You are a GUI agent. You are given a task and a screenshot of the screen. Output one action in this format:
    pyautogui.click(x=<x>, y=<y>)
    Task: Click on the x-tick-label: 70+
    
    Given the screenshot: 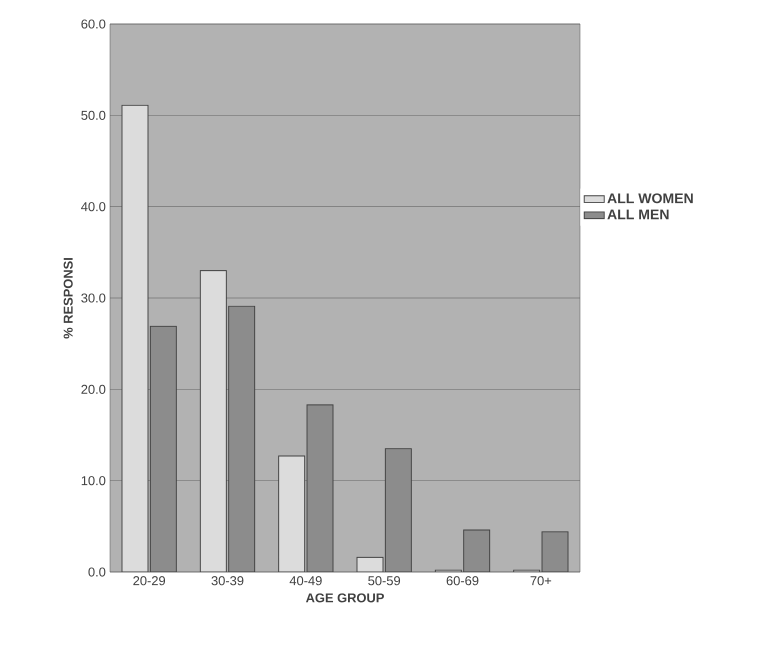 What is the action you would take?
    pyautogui.click(x=541, y=581)
    